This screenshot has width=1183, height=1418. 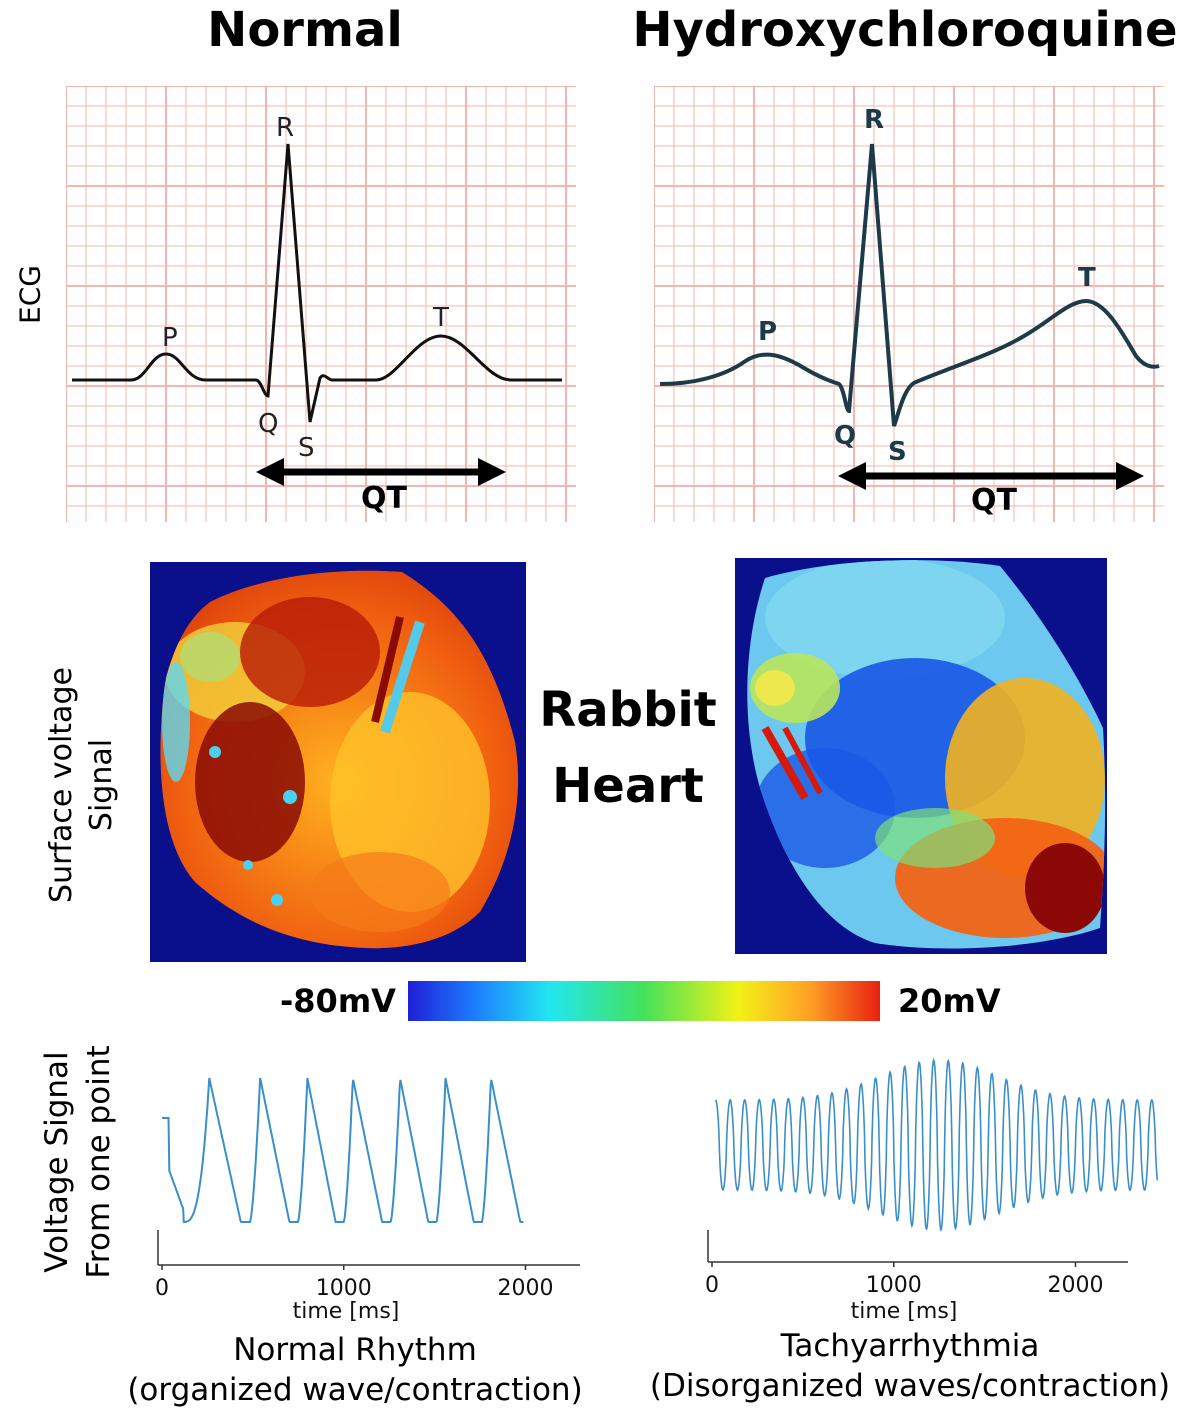 What do you see at coordinates (628, 710) in the screenshot?
I see `rabbit-heart-line1: Rabbit` at bounding box center [628, 710].